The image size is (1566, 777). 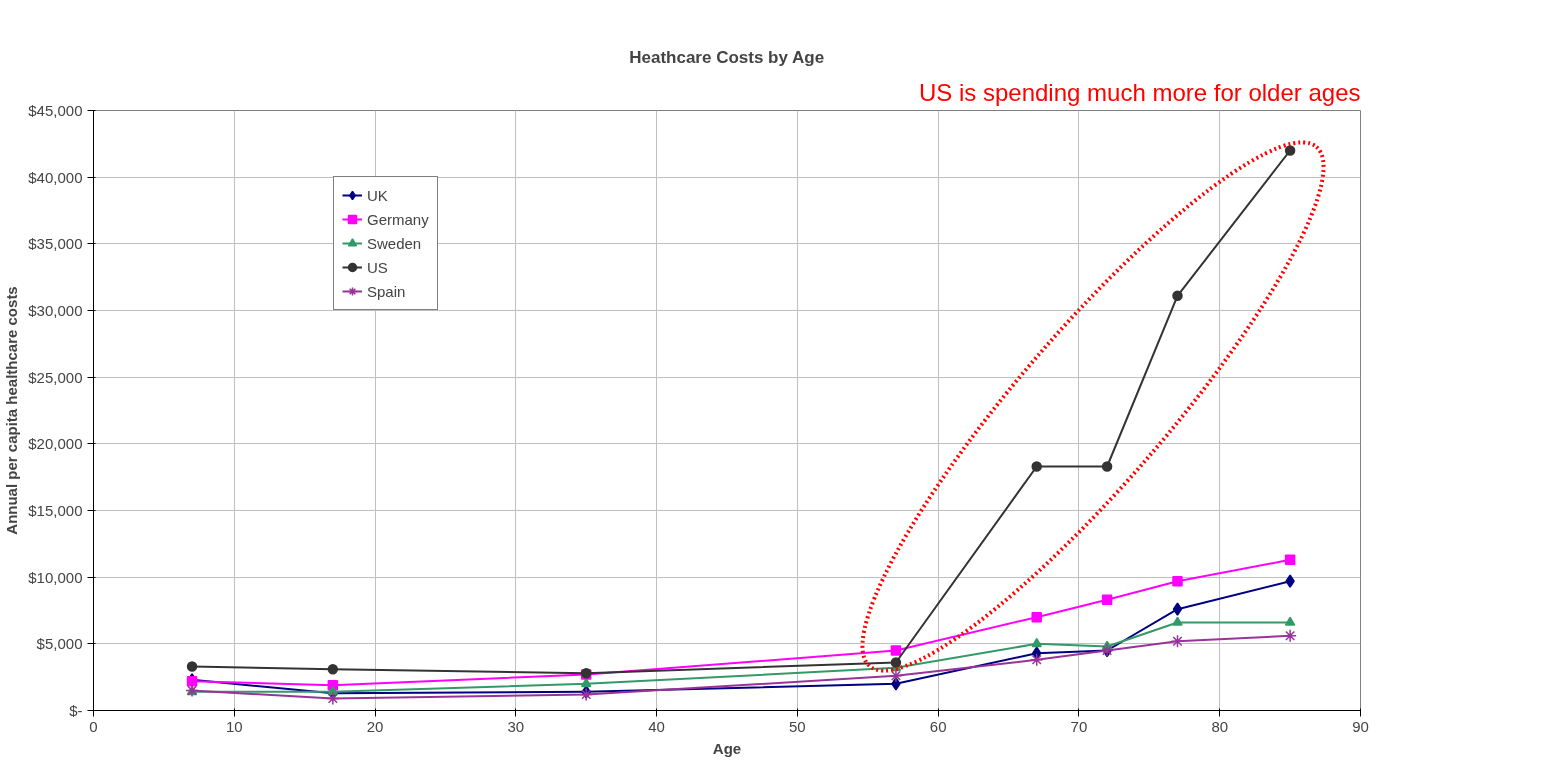 I want to click on x-tick-label: 30, so click(x=516, y=726).